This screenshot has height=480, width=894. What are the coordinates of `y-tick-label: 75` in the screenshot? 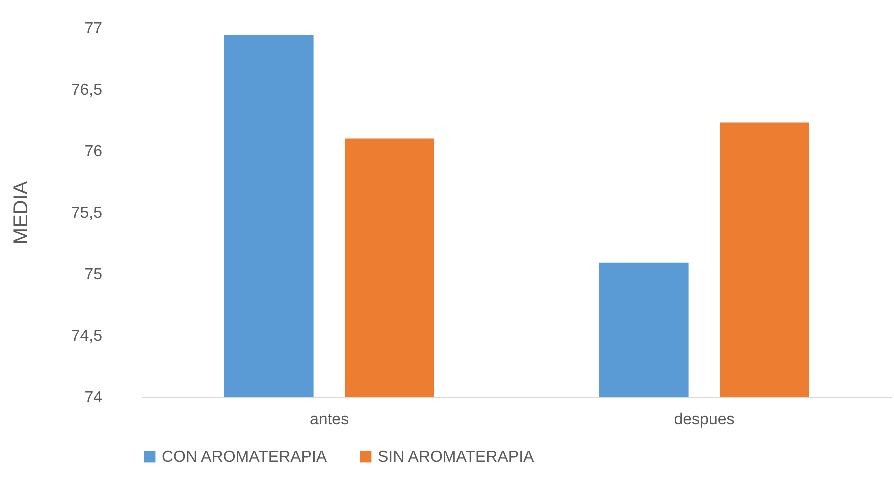 It's located at (93, 275).